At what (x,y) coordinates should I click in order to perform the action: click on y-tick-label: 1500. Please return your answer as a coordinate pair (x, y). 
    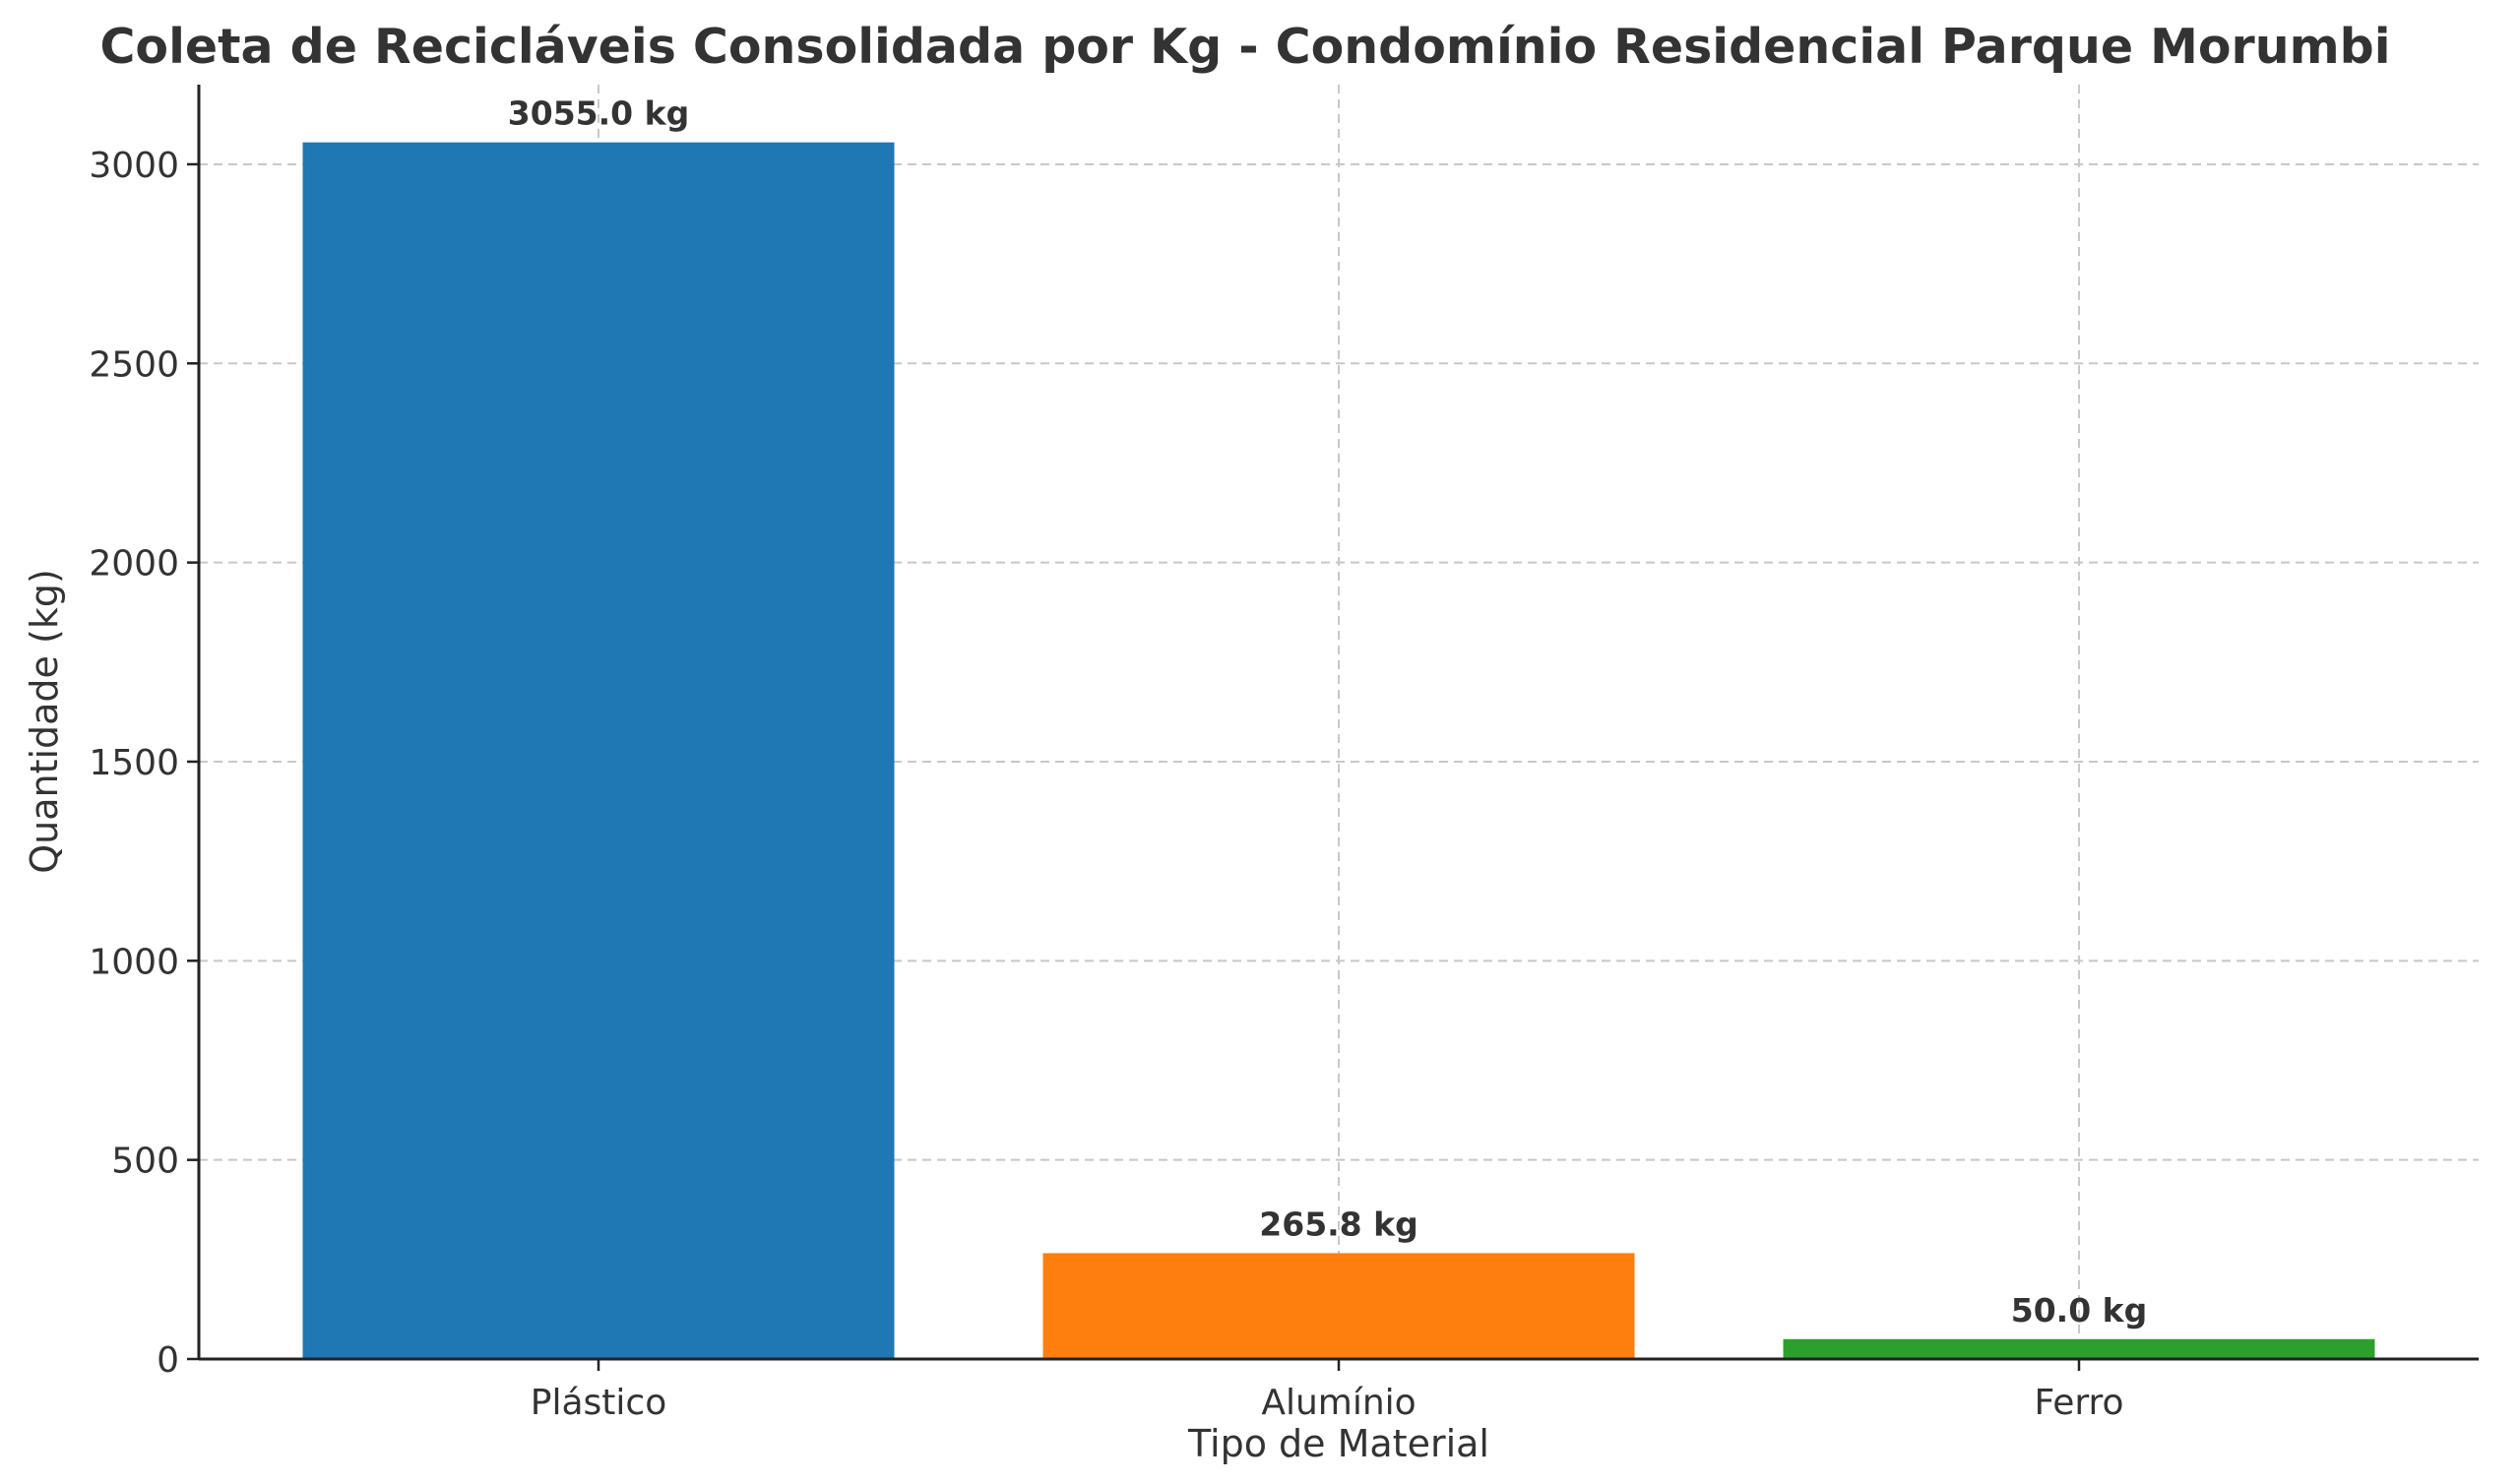
    Looking at the image, I should click on (134, 763).